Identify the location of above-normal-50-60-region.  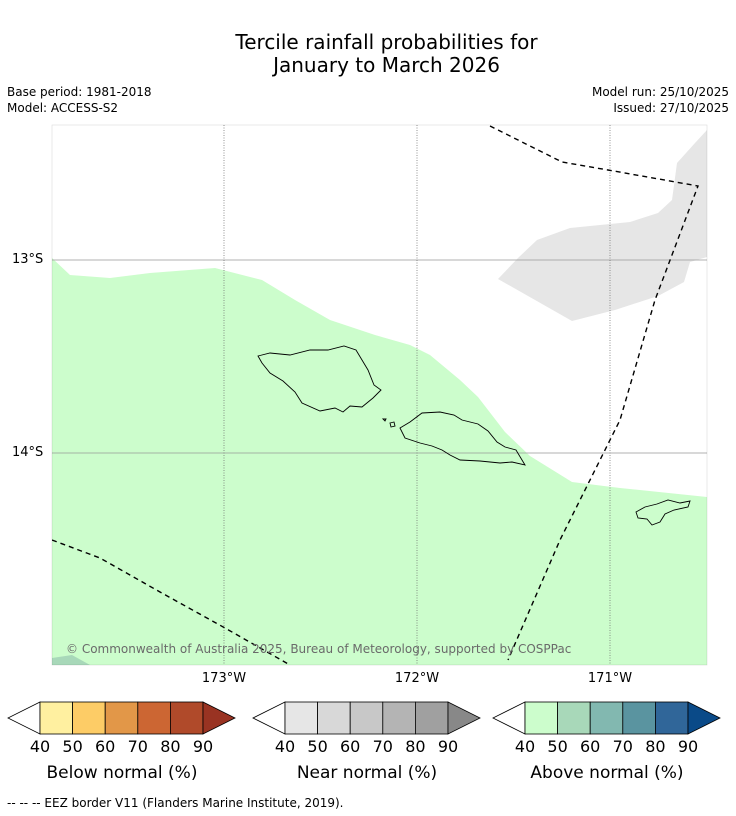
(71, 660).